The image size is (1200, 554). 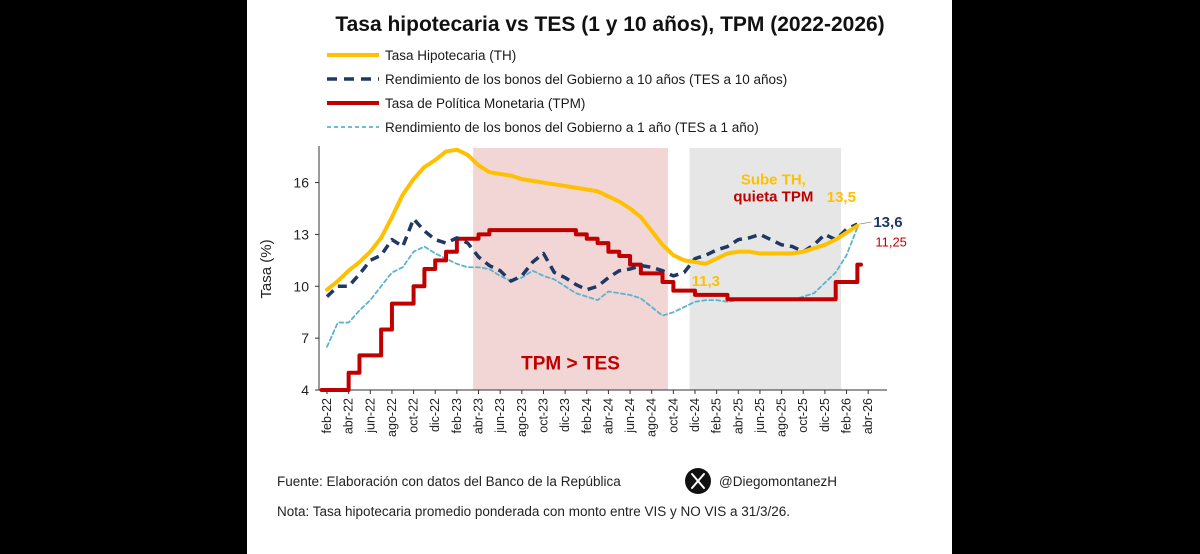 What do you see at coordinates (778, 481) in the screenshot?
I see `footer-handle: @DiegomontanezH` at bounding box center [778, 481].